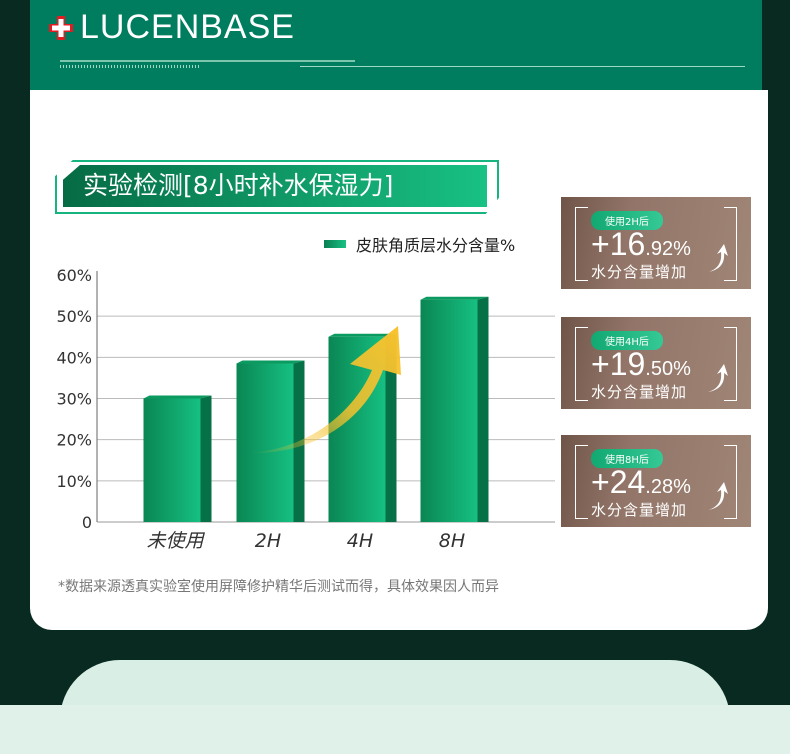 The height and width of the screenshot is (754, 790). I want to click on stat-value: +19.50%, so click(641, 366).